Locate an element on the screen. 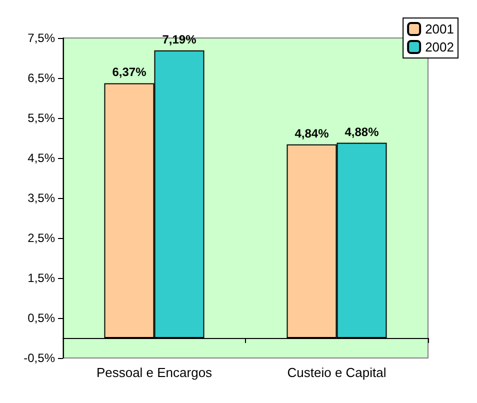 This screenshot has width=477, height=403. y-tick-label: 6,5% is located at coordinates (42, 78).